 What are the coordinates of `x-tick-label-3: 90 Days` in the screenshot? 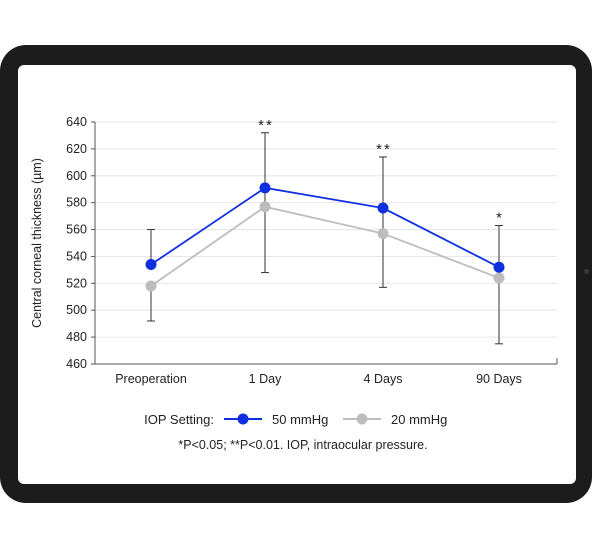 It's located at (499, 379).